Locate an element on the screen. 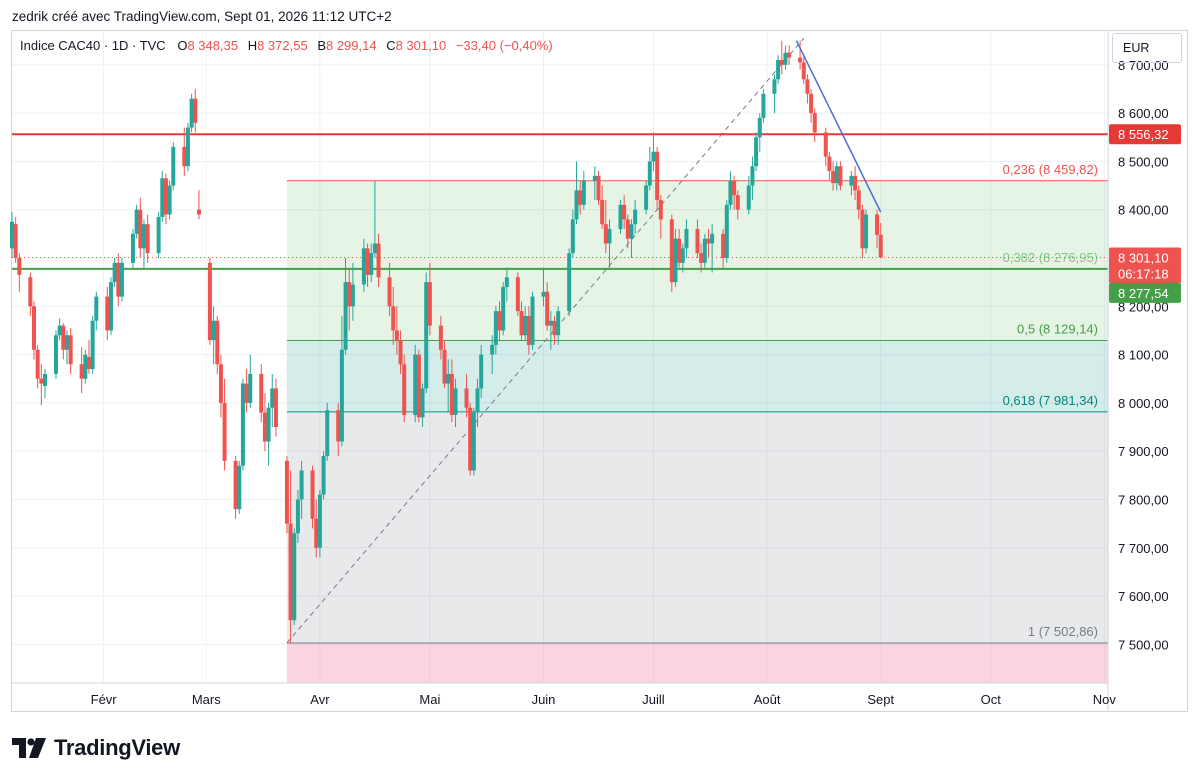 This screenshot has width=1199, height=781. fibonacci-level-label: 0,5 (8 129,14) is located at coordinates (1057, 329).